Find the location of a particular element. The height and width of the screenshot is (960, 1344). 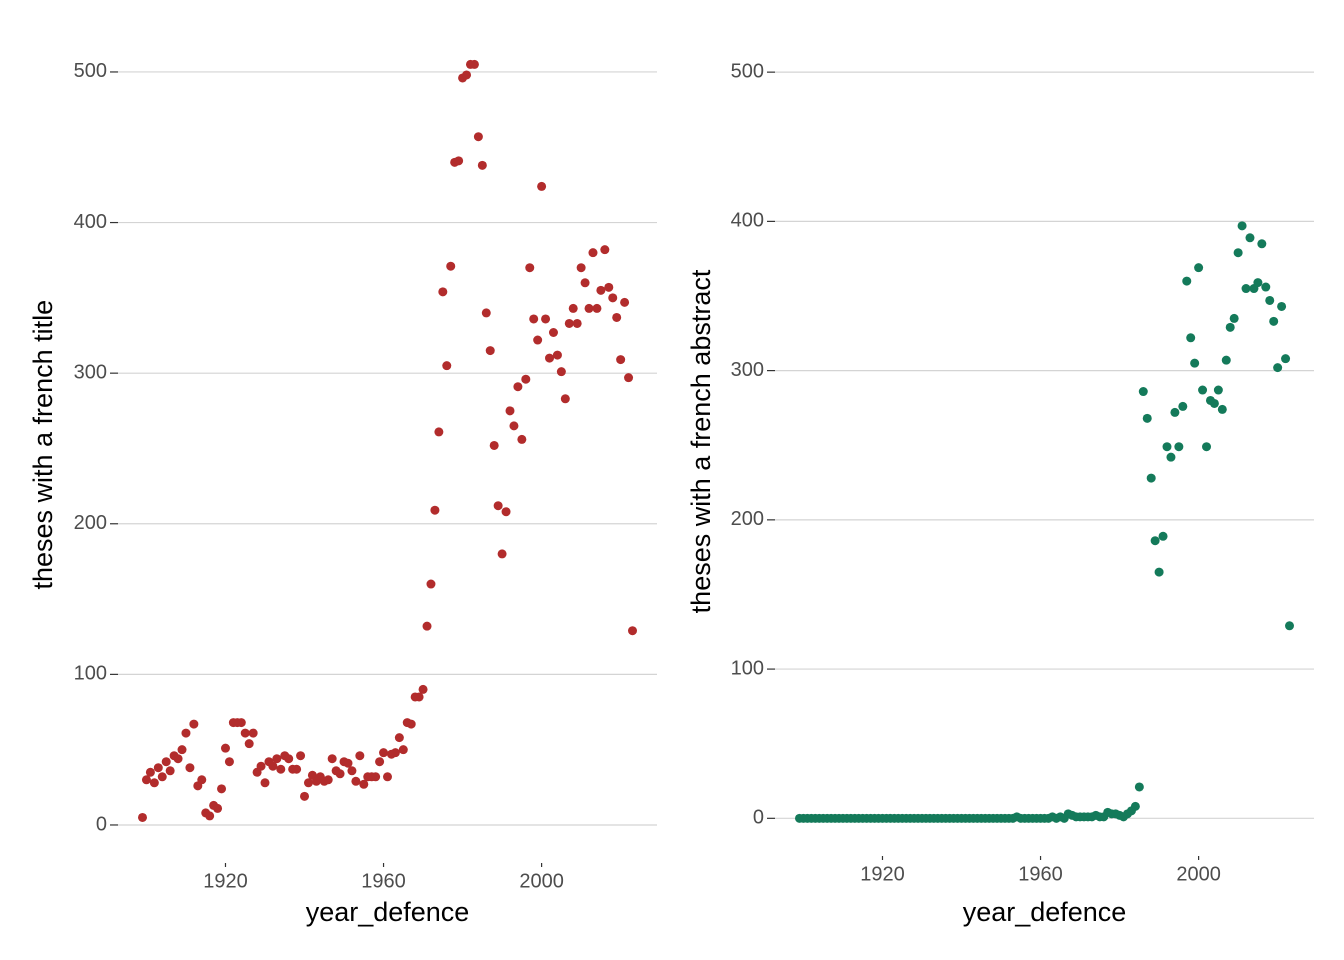

y-axis-title: theses with a french title is located at coordinates (43, 445).